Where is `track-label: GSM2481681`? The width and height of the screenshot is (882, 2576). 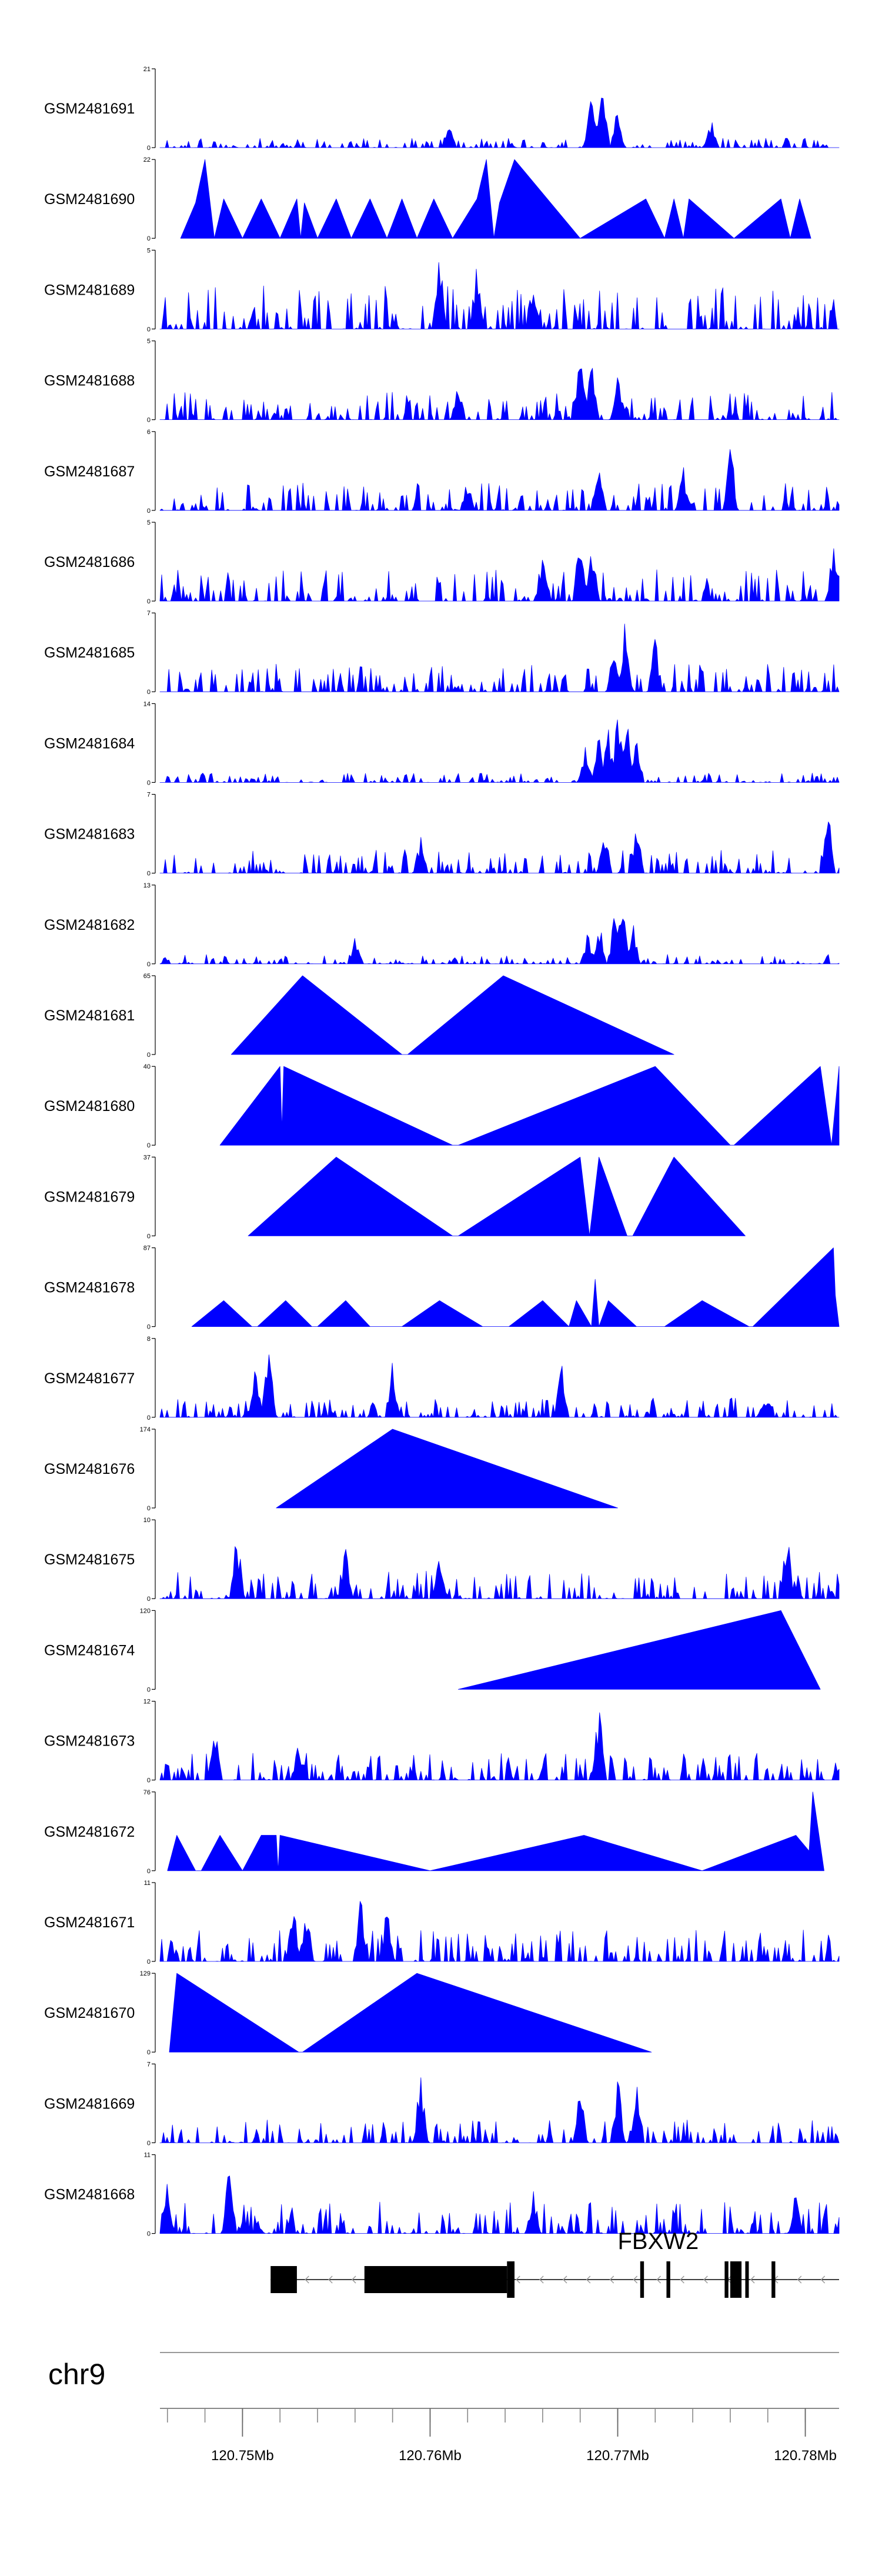
track-label: GSM2481681 is located at coordinates (89, 1015).